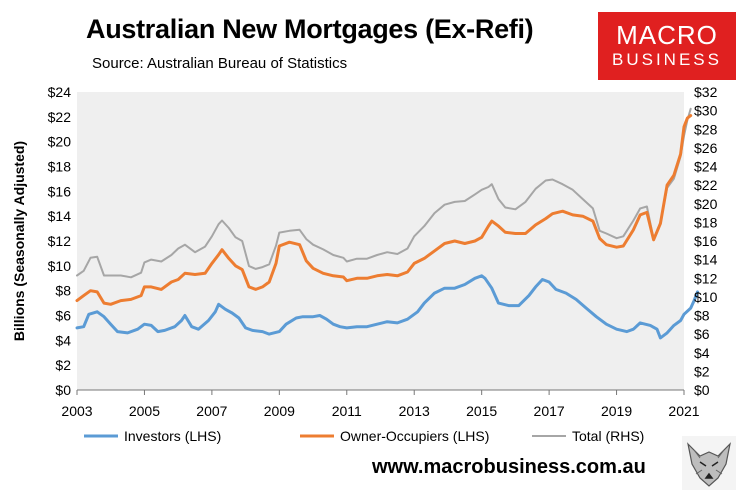 This screenshot has height=496, width=752. What do you see at coordinates (63, 365) in the screenshot?
I see `y-left-tick-label: $2` at bounding box center [63, 365].